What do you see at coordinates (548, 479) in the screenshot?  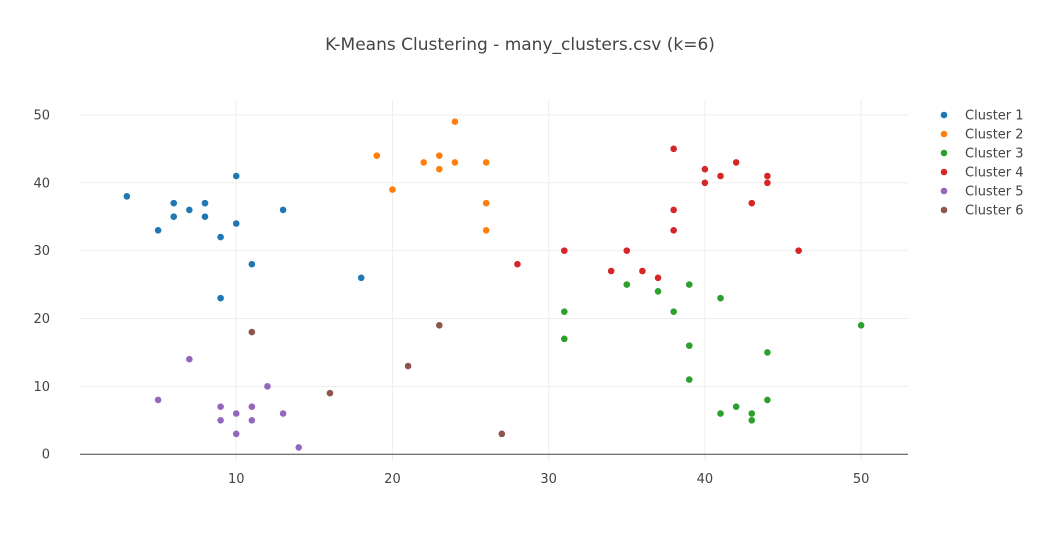 I see `x-tick-label: 30` at bounding box center [548, 479].